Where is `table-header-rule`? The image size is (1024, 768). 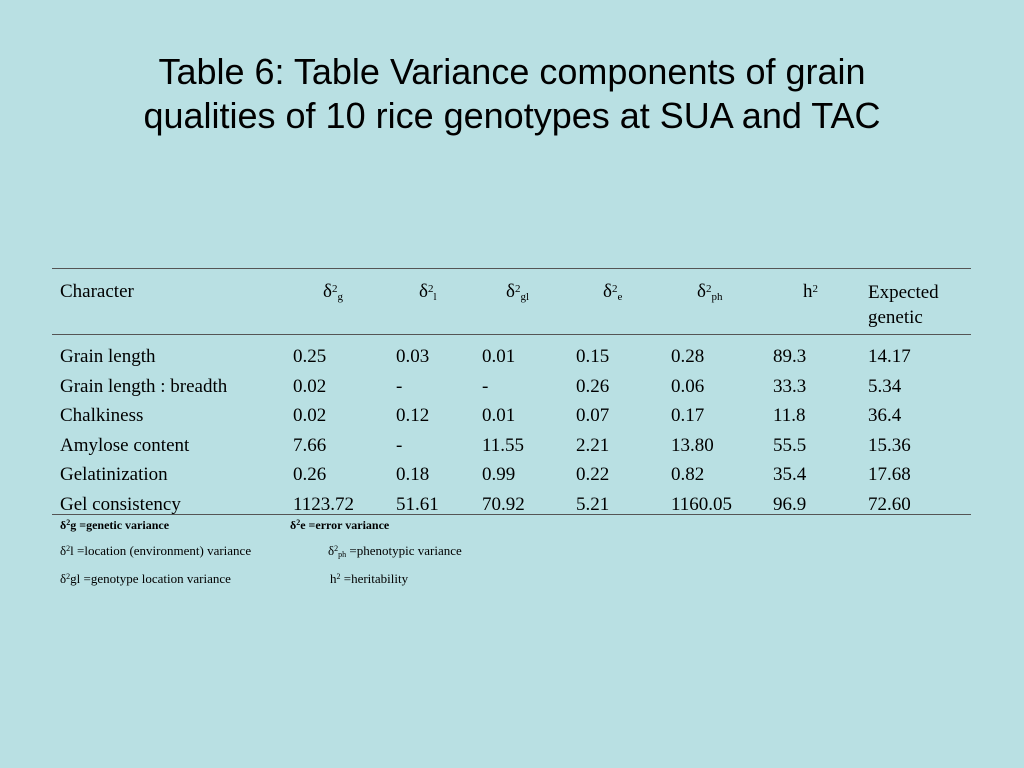
table-header-rule is located at coordinates (511, 334).